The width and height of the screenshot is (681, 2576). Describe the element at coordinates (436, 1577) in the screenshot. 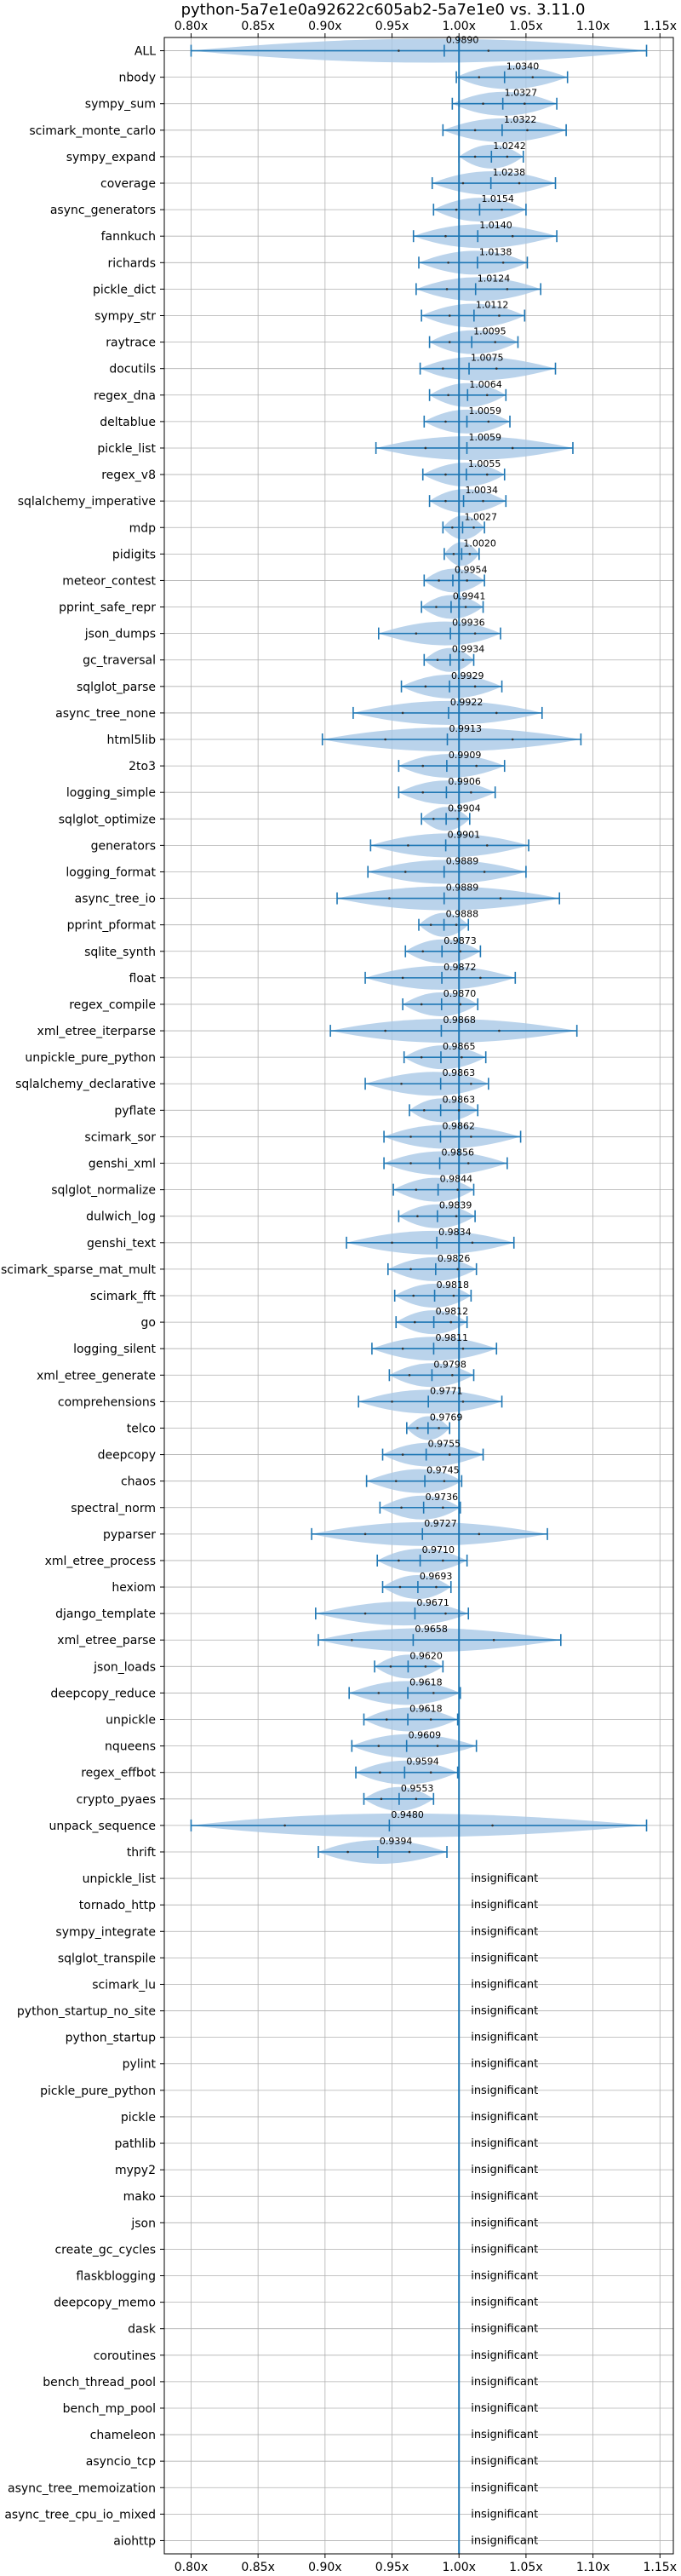

I see `value-label: 0.9693` at that location.